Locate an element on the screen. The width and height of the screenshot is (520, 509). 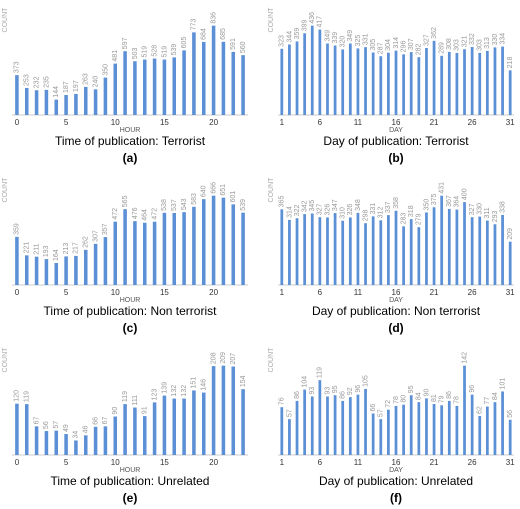
data-label: 96 is located at coordinates (358, 389).